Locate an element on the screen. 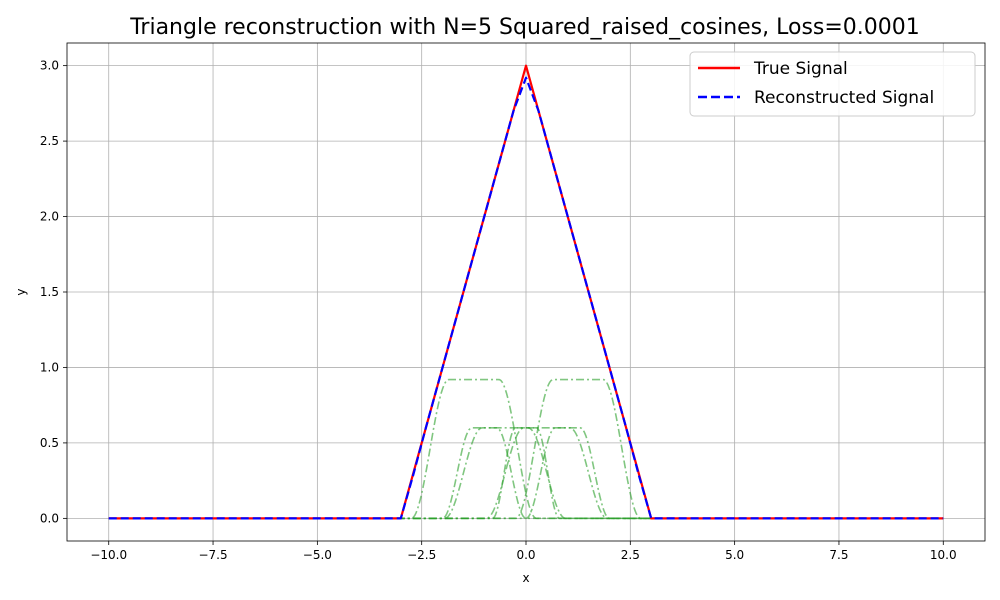 Image resolution: width=1000 pixels, height=600 pixels. y-tick-label: 3.0 is located at coordinates (49, 66).